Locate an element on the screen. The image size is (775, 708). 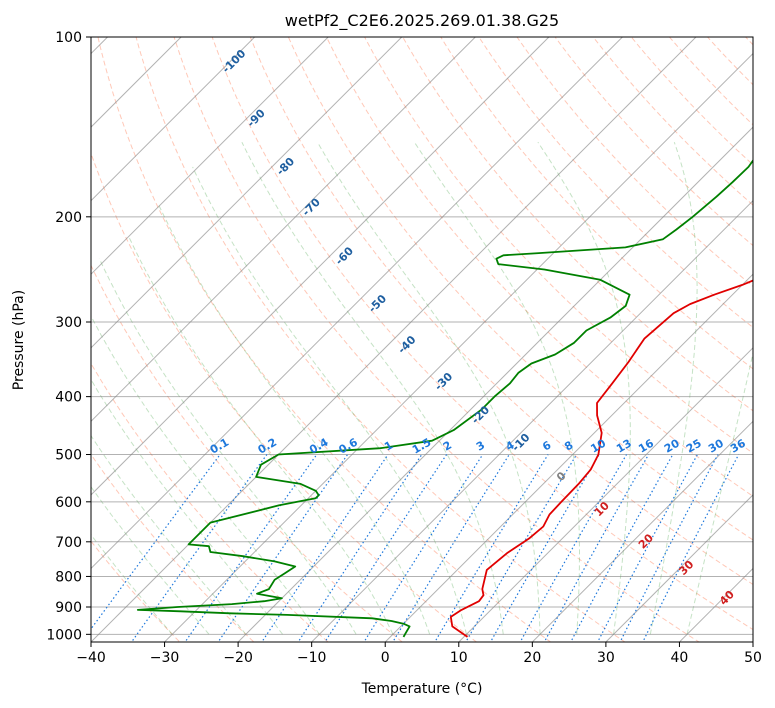
y-tick-label: 300 is located at coordinates (68, 323).